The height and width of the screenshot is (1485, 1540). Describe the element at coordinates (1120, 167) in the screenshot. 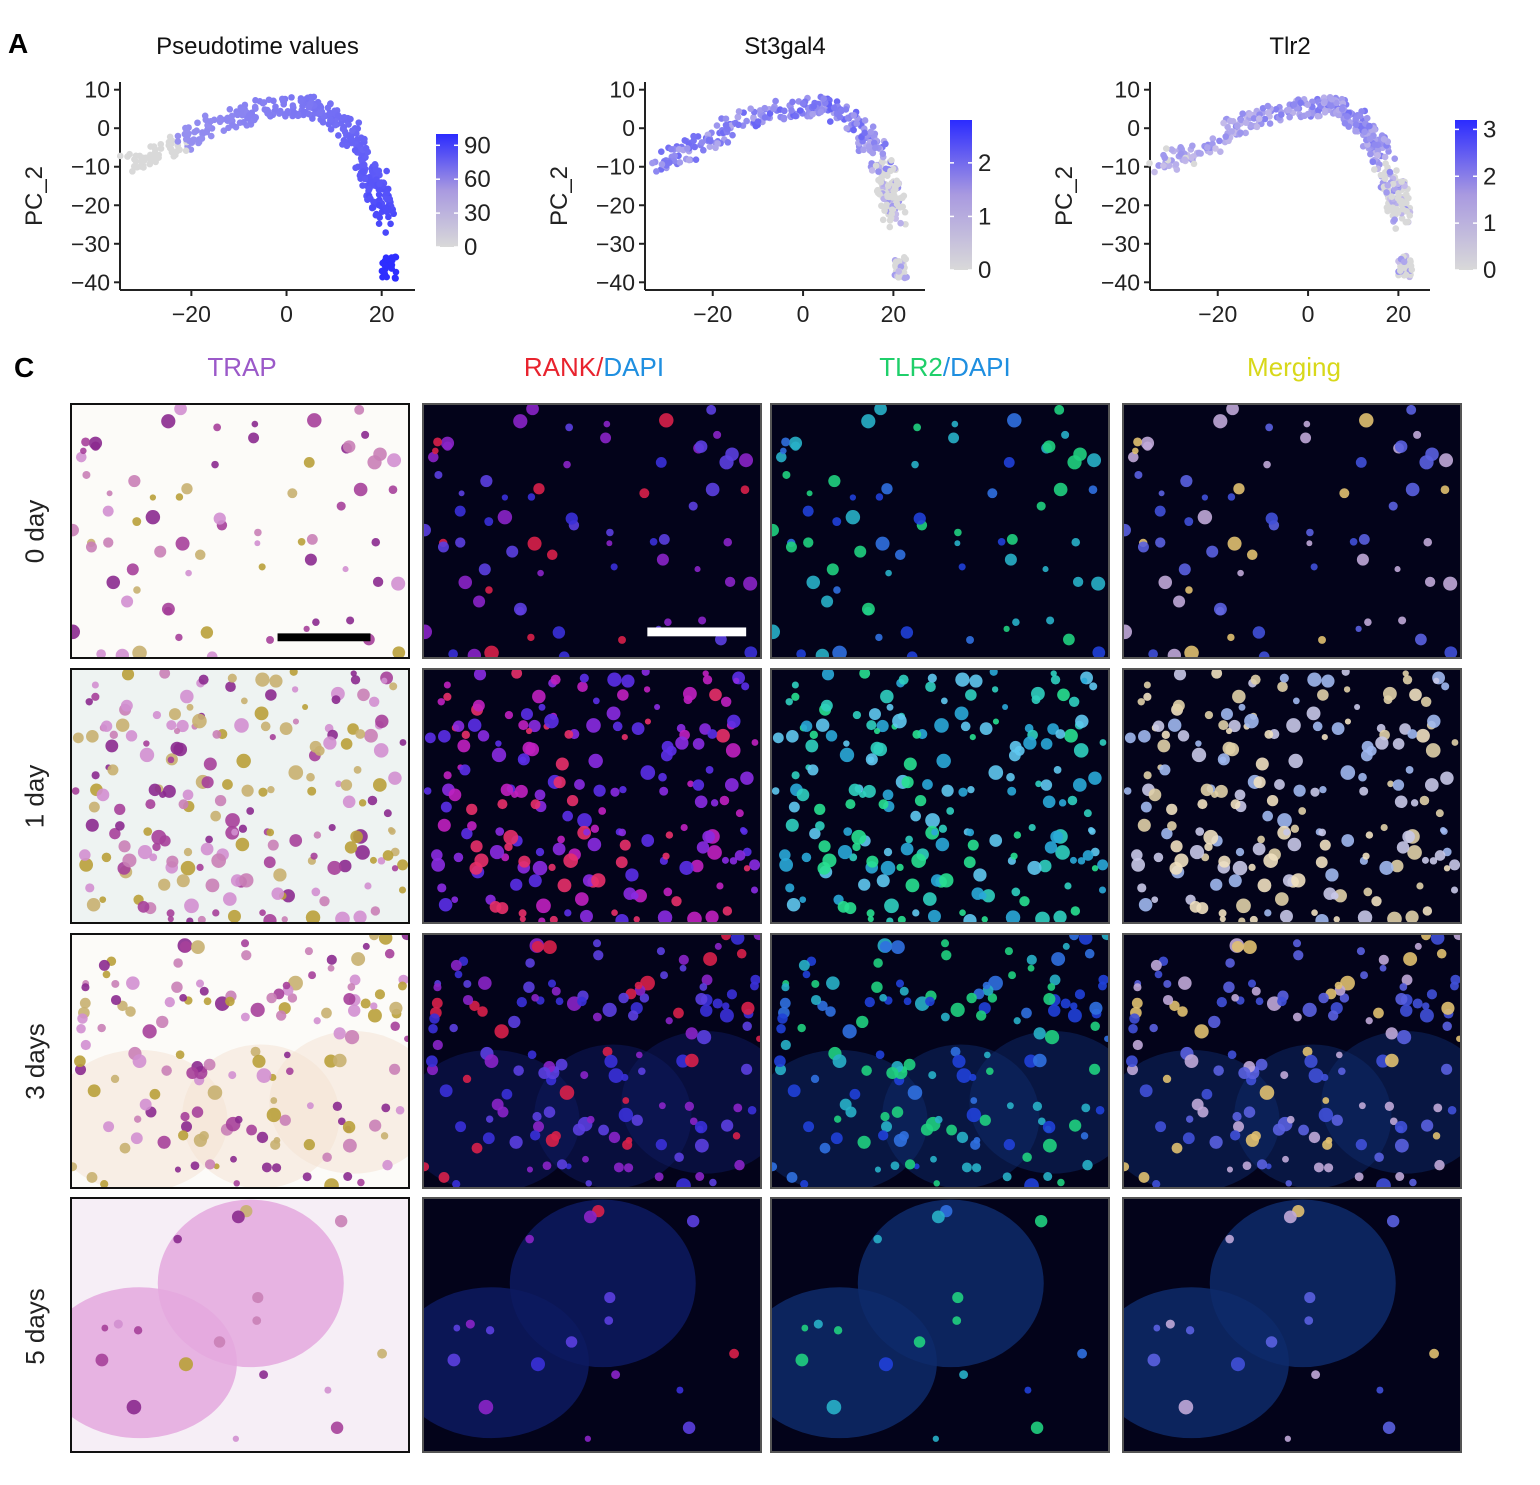

I see `y-tick-label: −10` at that location.